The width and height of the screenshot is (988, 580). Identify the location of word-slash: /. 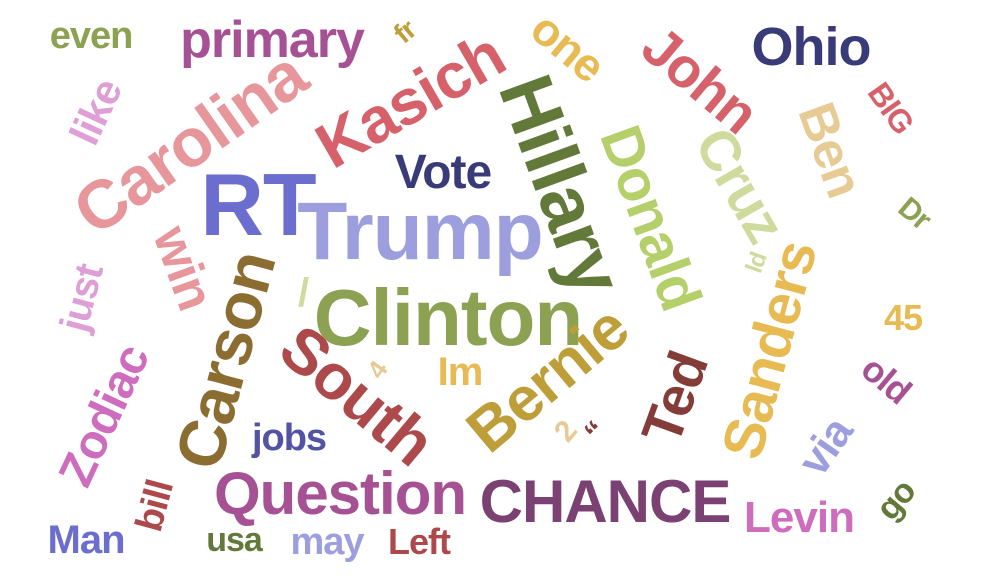
(303, 293).